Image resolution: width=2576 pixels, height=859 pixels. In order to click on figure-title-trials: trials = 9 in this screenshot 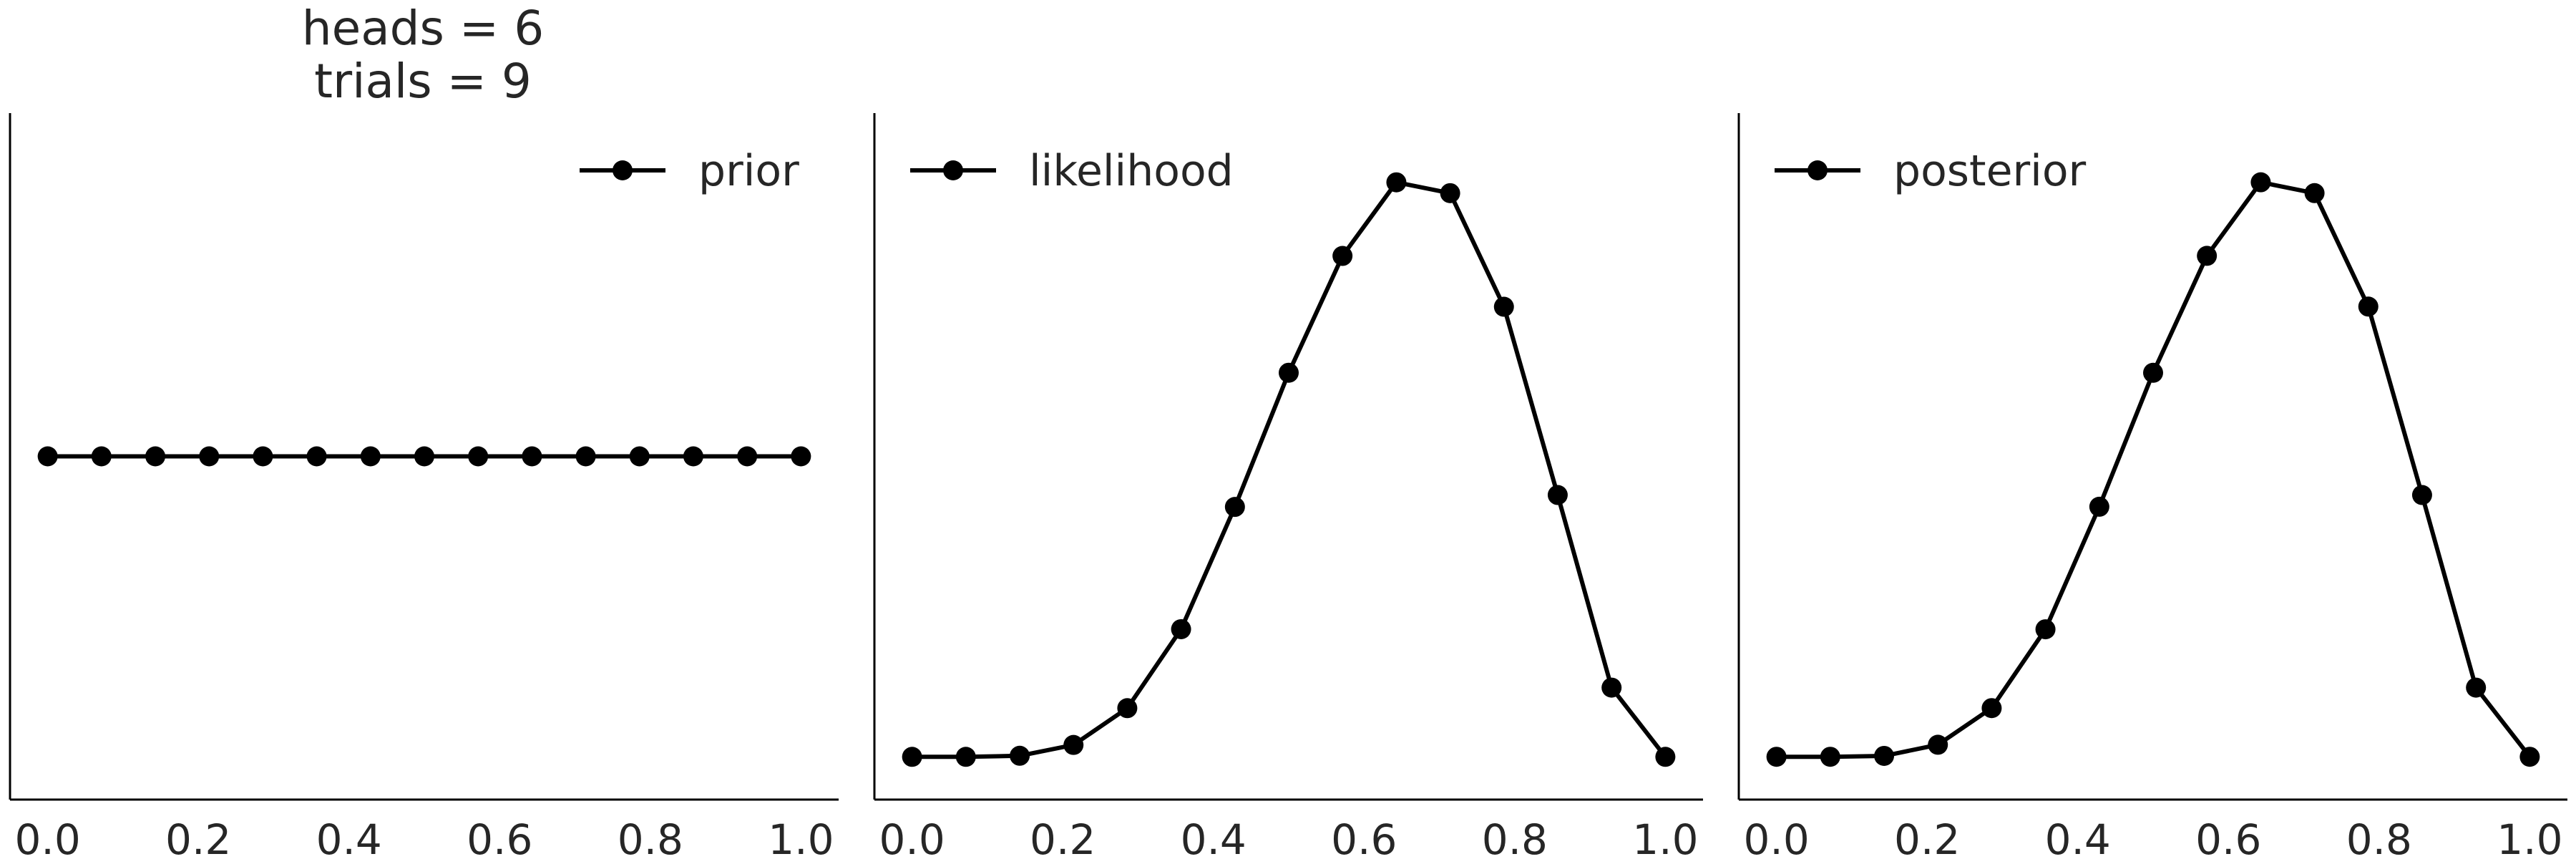, I will do `click(423, 81)`.